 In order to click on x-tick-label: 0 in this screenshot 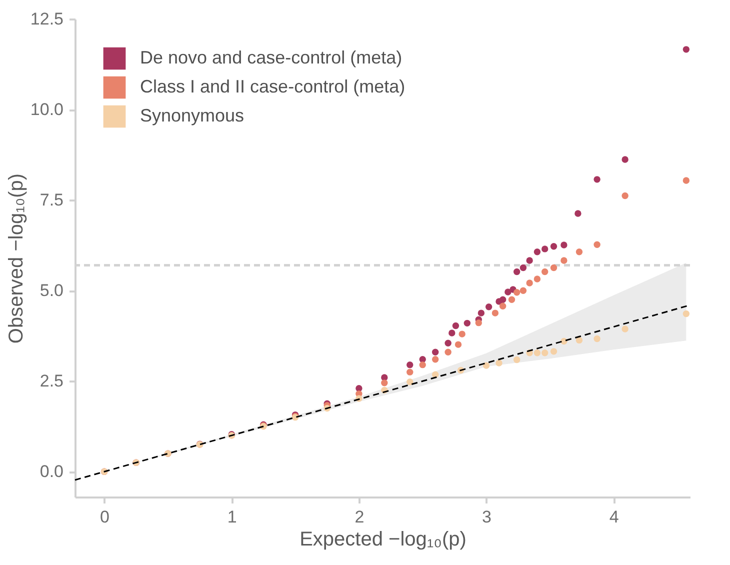, I will do `click(105, 517)`.